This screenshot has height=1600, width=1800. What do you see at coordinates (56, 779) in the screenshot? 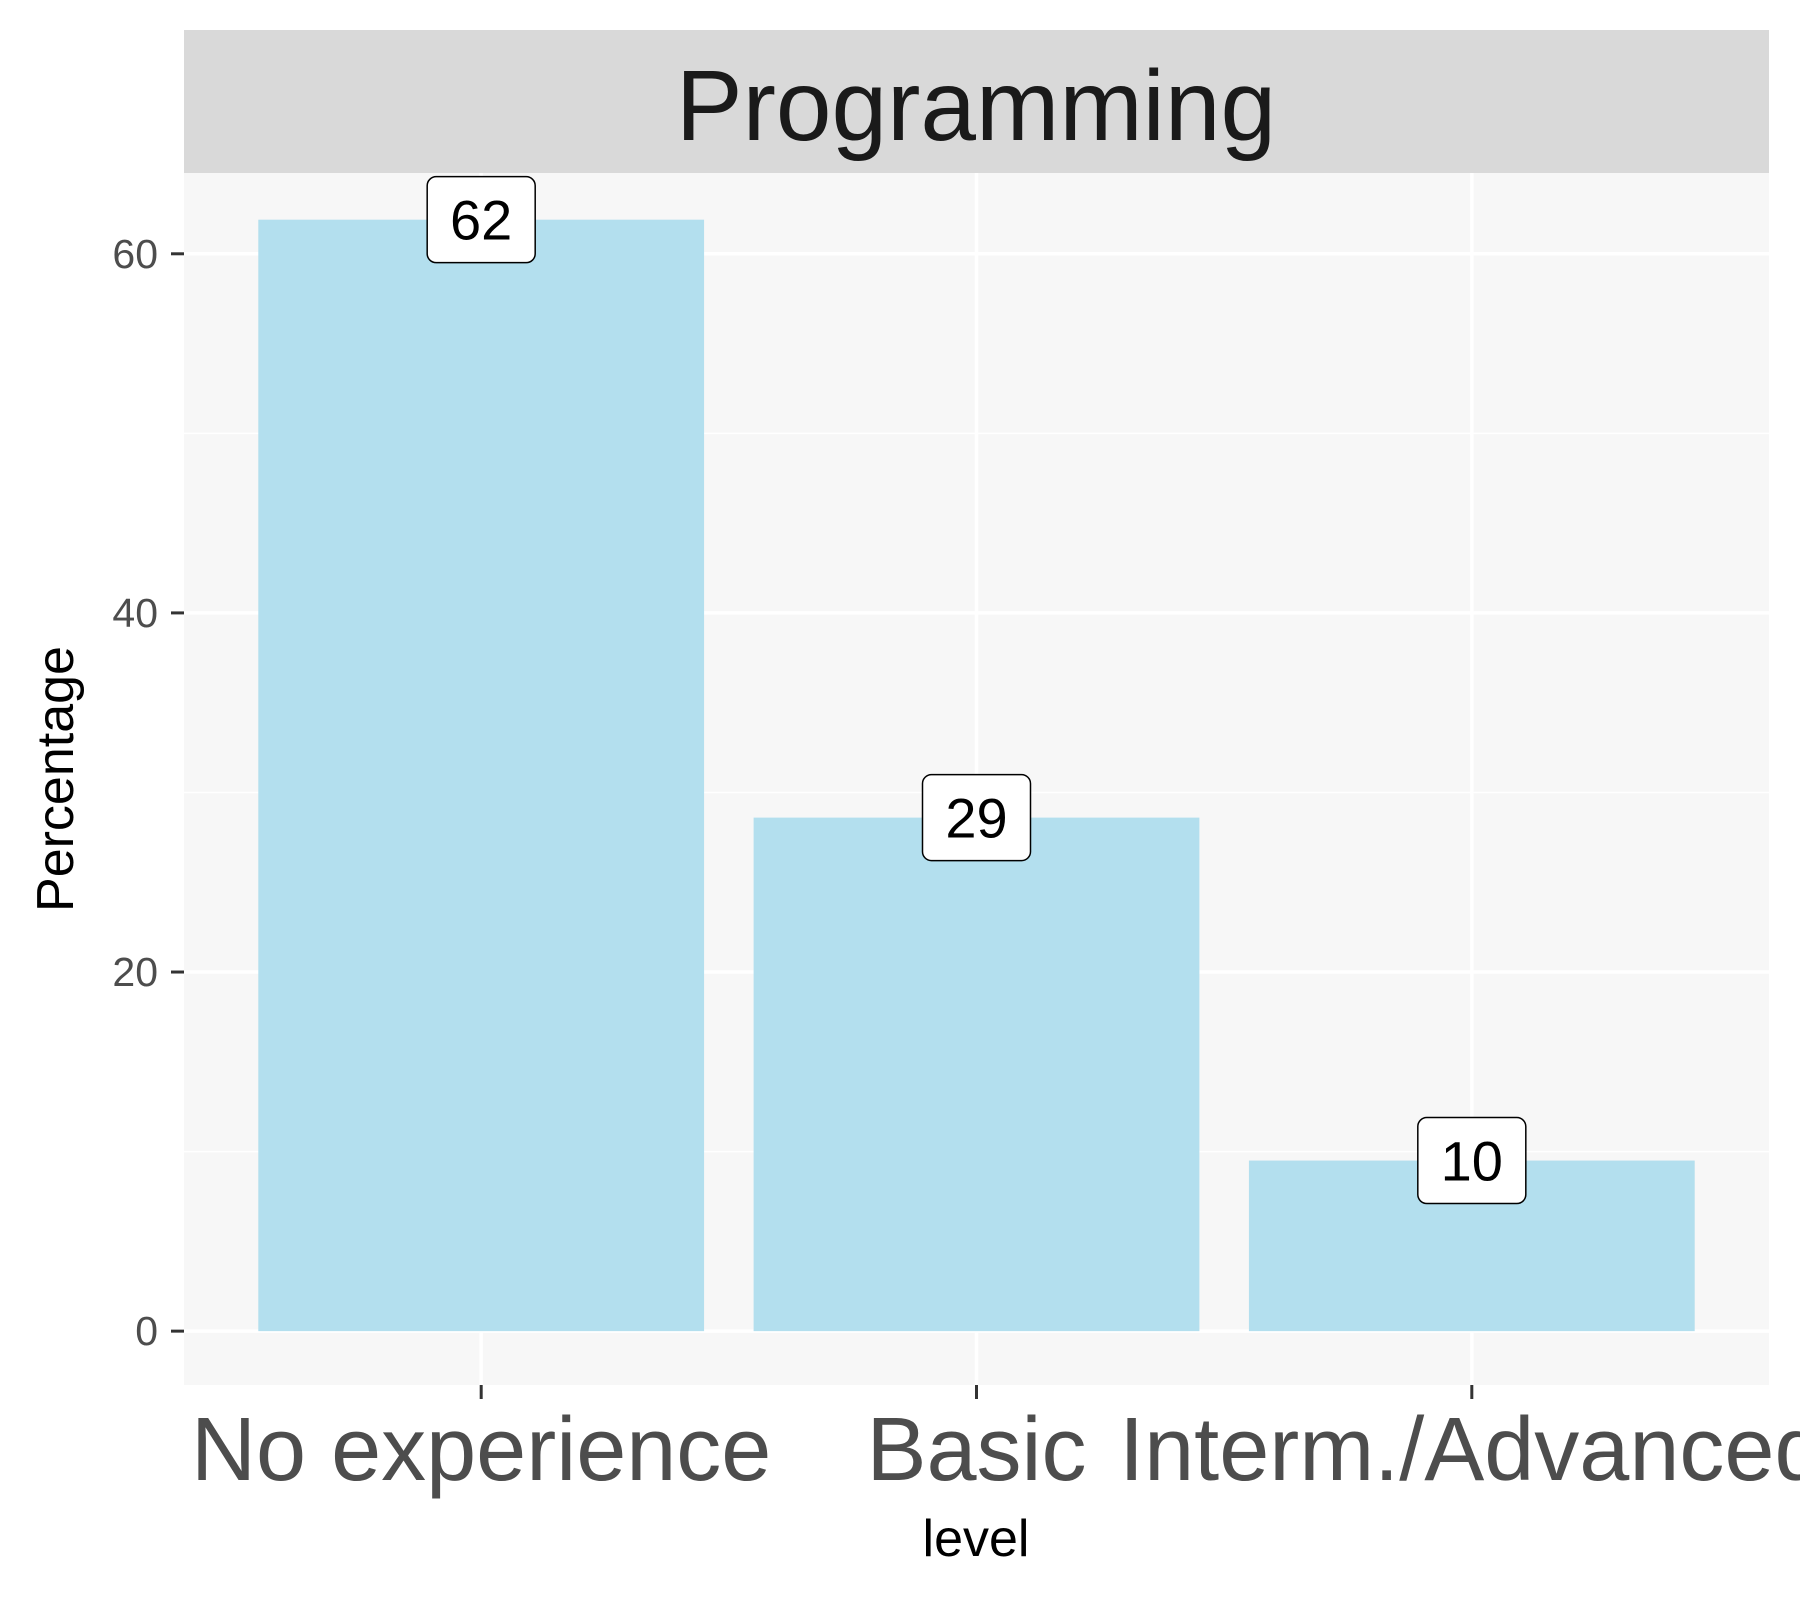
I see `y-axis-title: Percentage` at bounding box center [56, 779].